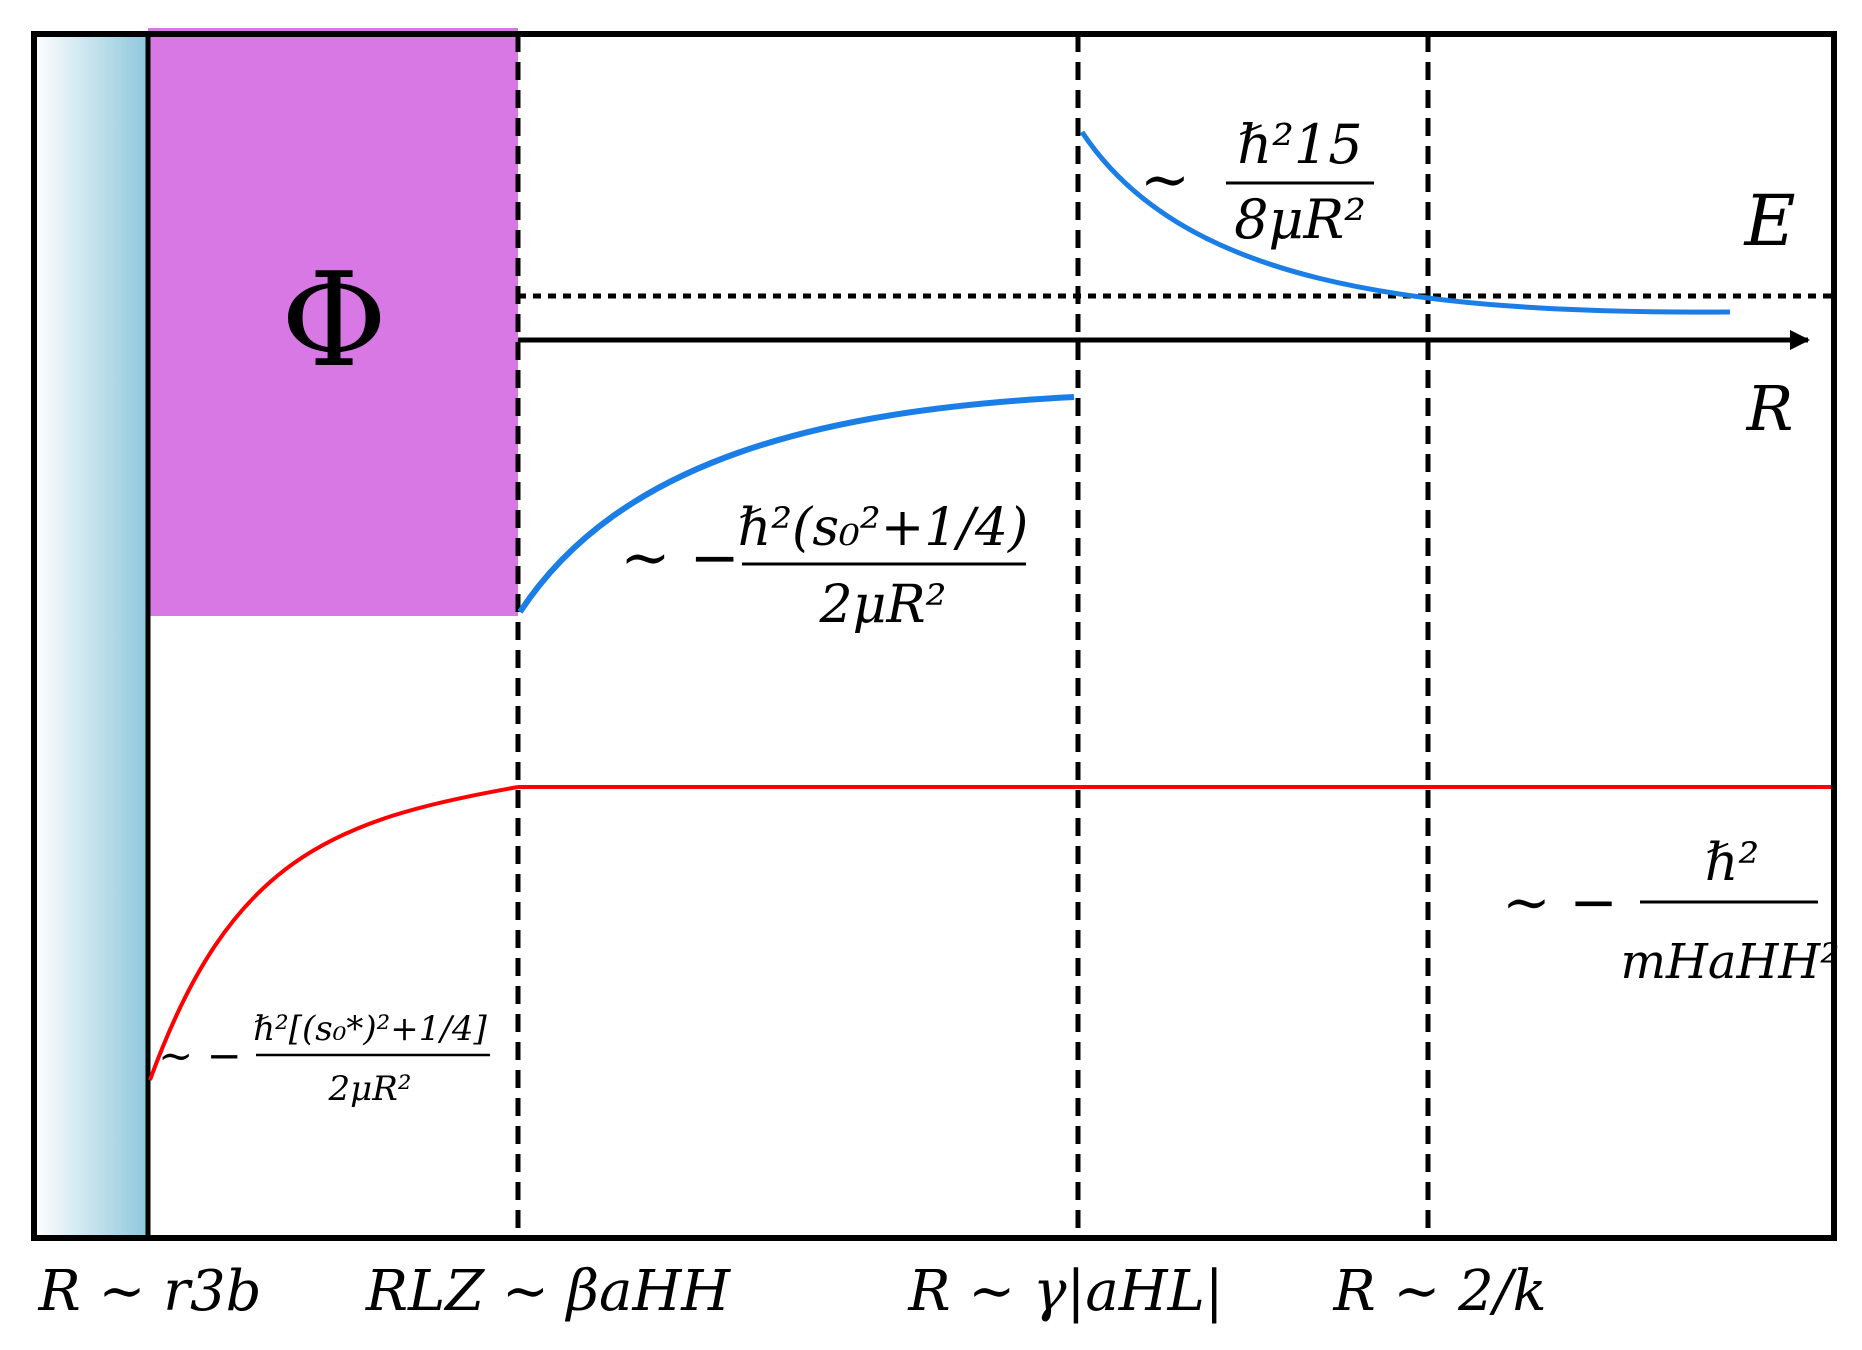  What do you see at coordinates (883, 528) in the screenshot?
I see `efimov-label-numerator: ℏ²(s₀²+1/4)` at bounding box center [883, 528].